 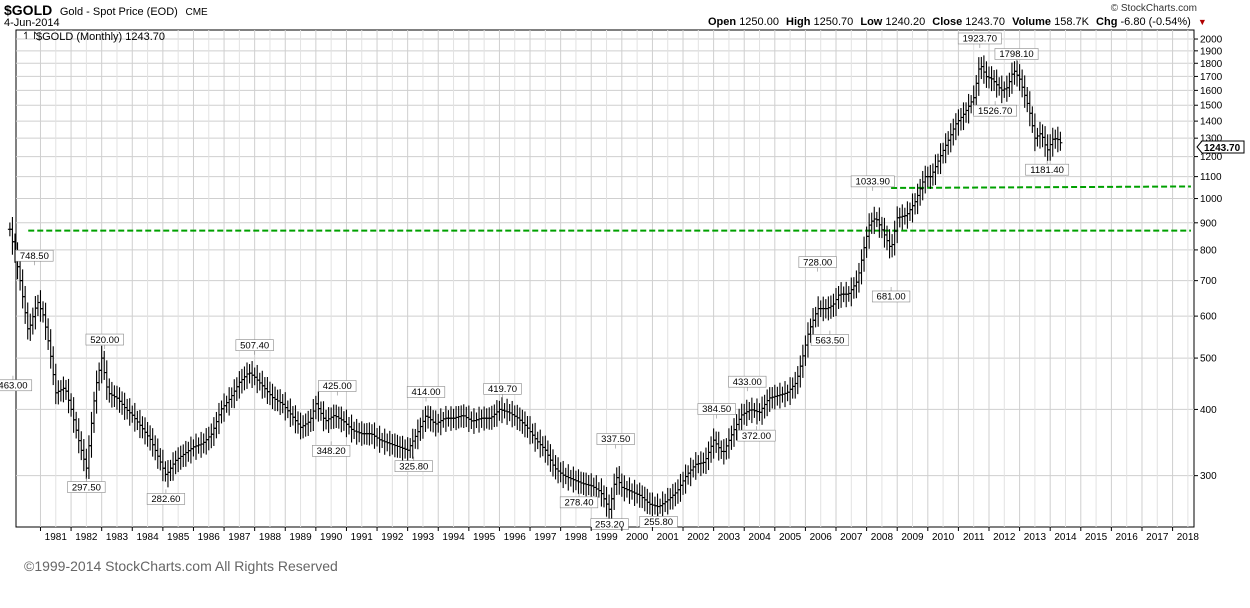 I want to click on last-value-tag: 1243.70, so click(x=1220, y=147).